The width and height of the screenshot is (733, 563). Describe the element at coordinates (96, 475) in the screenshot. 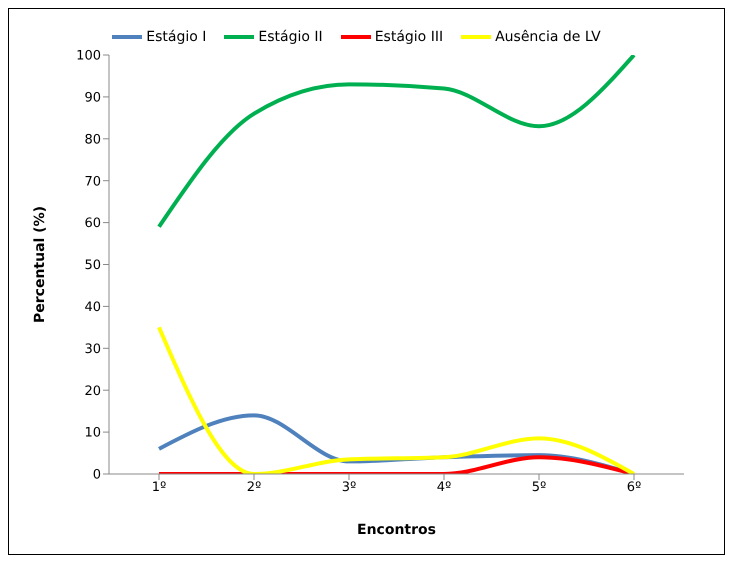

I see `y-tick-label: 0` at that location.